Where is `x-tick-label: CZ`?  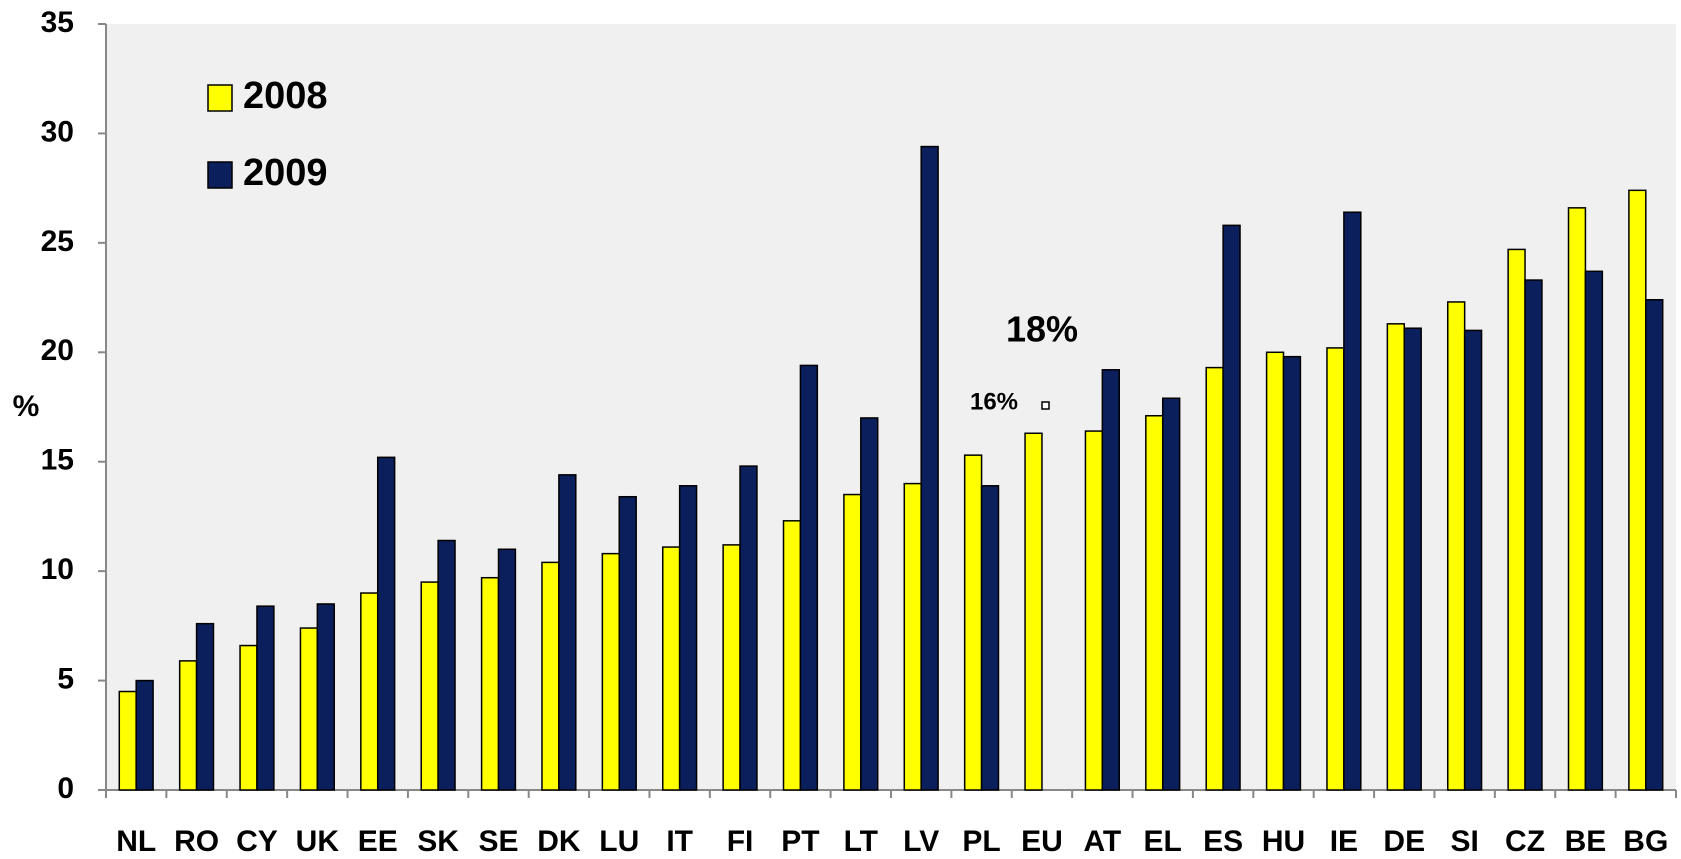 x-tick-label: CZ is located at coordinates (1525, 841).